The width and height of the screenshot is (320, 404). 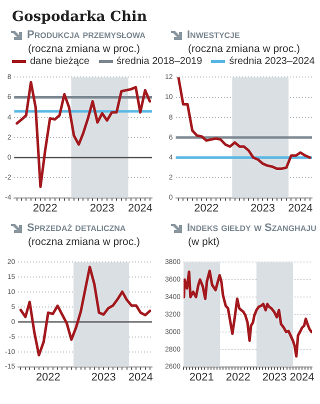 What do you see at coordinates (60, 61) in the screenshot?
I see `legend-label: dane bieżące` at bounding box center [60, 61].